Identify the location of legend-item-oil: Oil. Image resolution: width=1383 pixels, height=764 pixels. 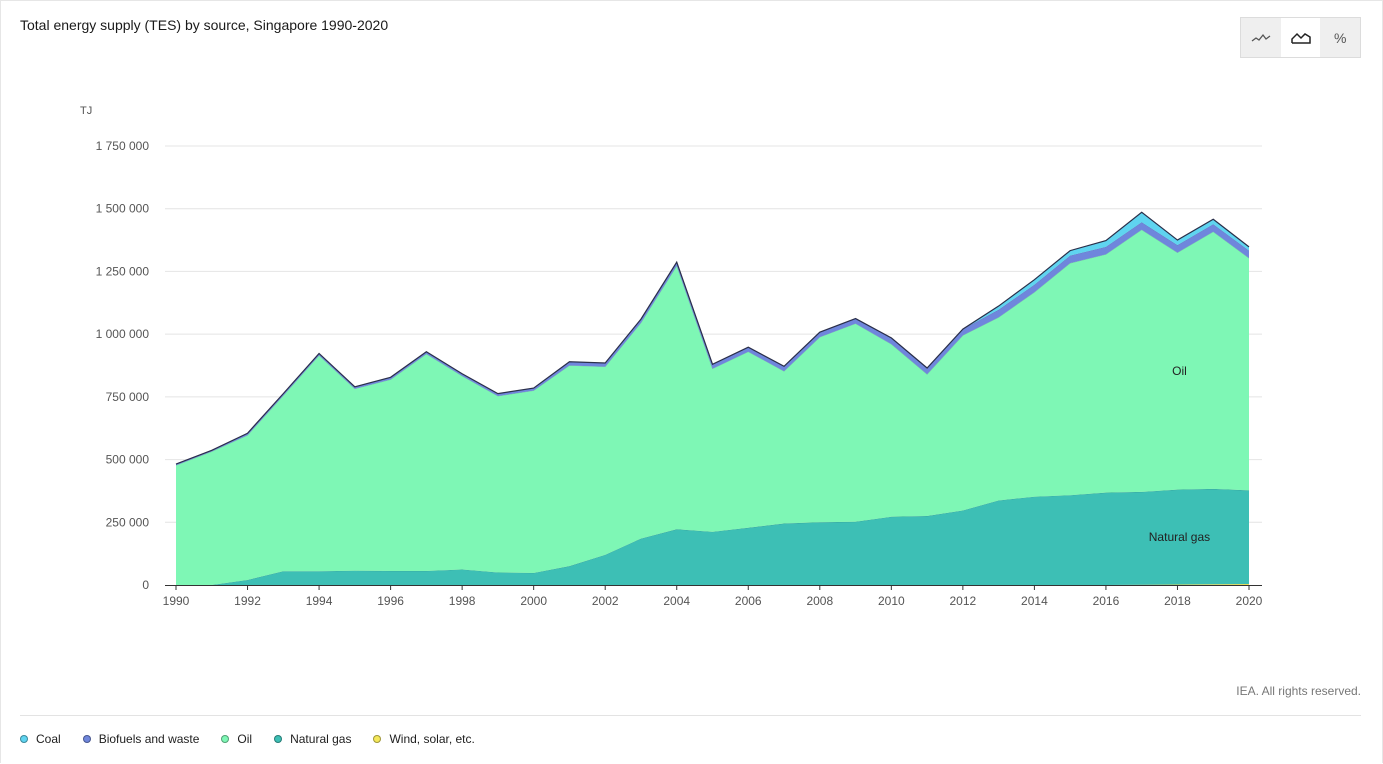
(236, 739).